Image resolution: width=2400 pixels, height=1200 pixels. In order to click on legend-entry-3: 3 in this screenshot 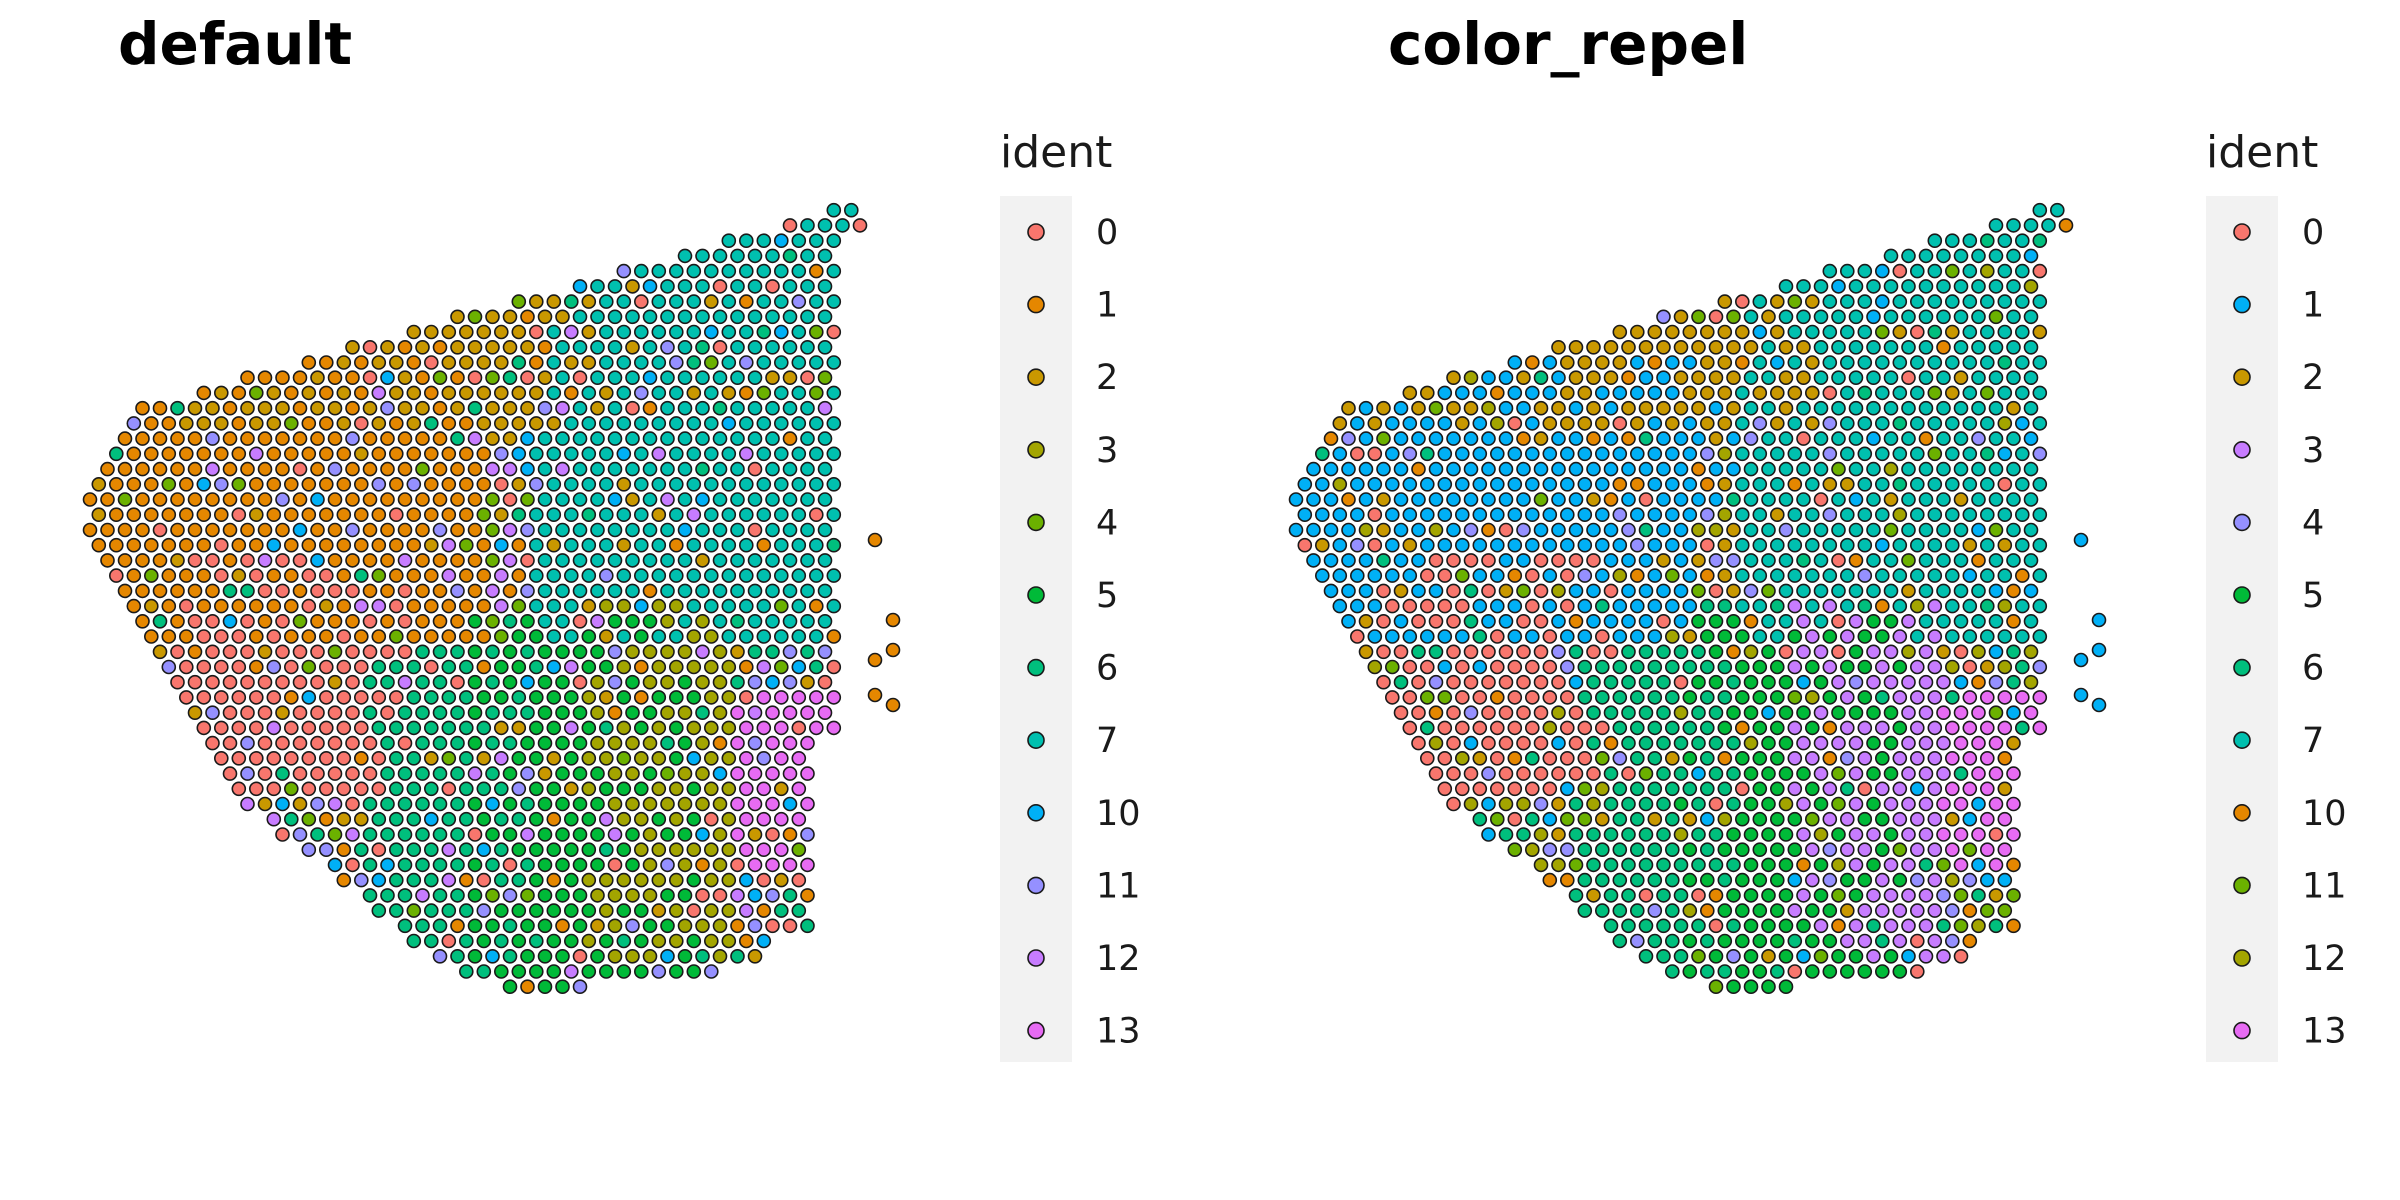, I will do `click(1072, 451)`.